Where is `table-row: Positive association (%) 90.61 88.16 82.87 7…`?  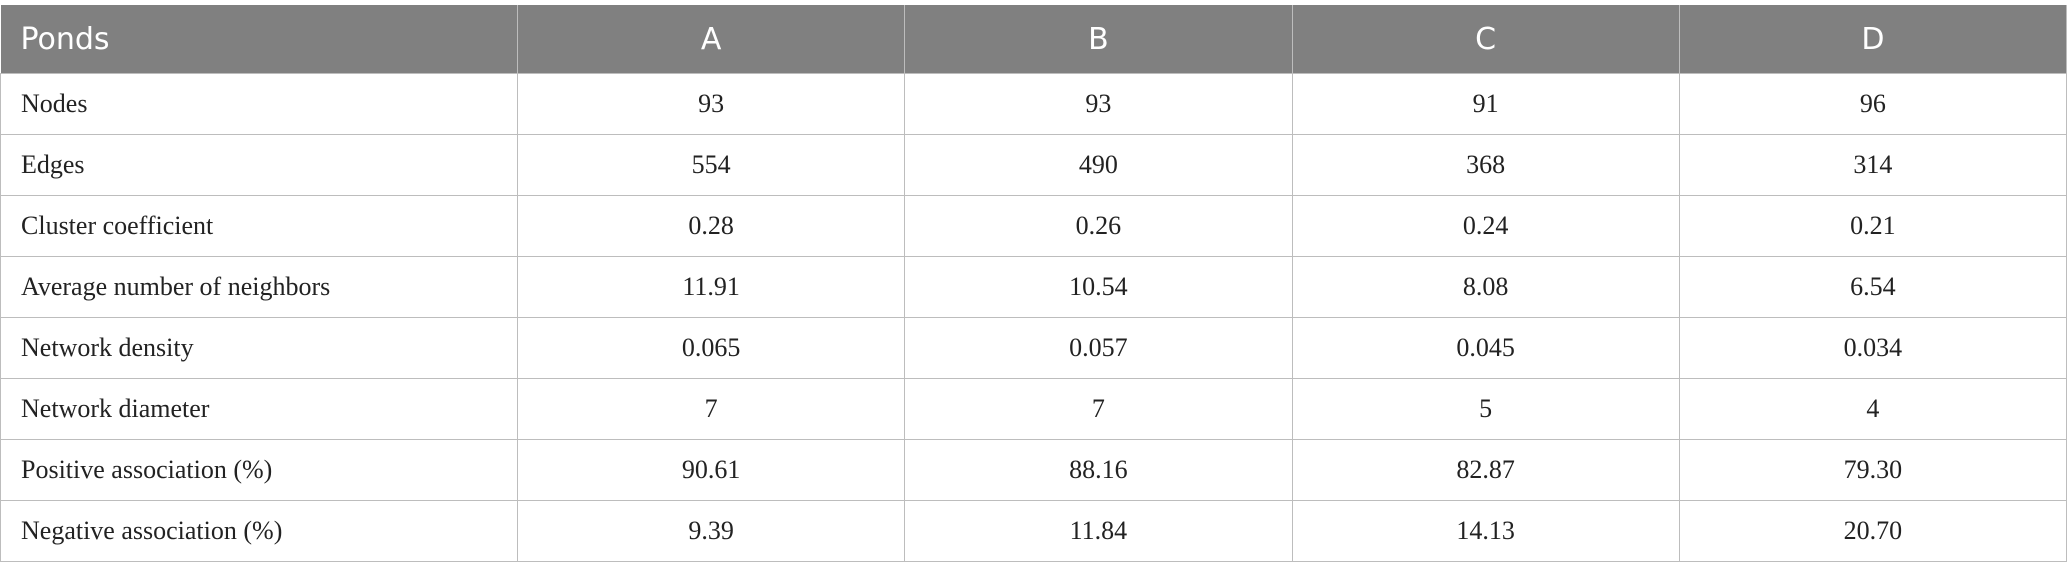 table-row: Positive association (%) 90.61 88.16 82.87 7… is located at coordinates (1033, 470).